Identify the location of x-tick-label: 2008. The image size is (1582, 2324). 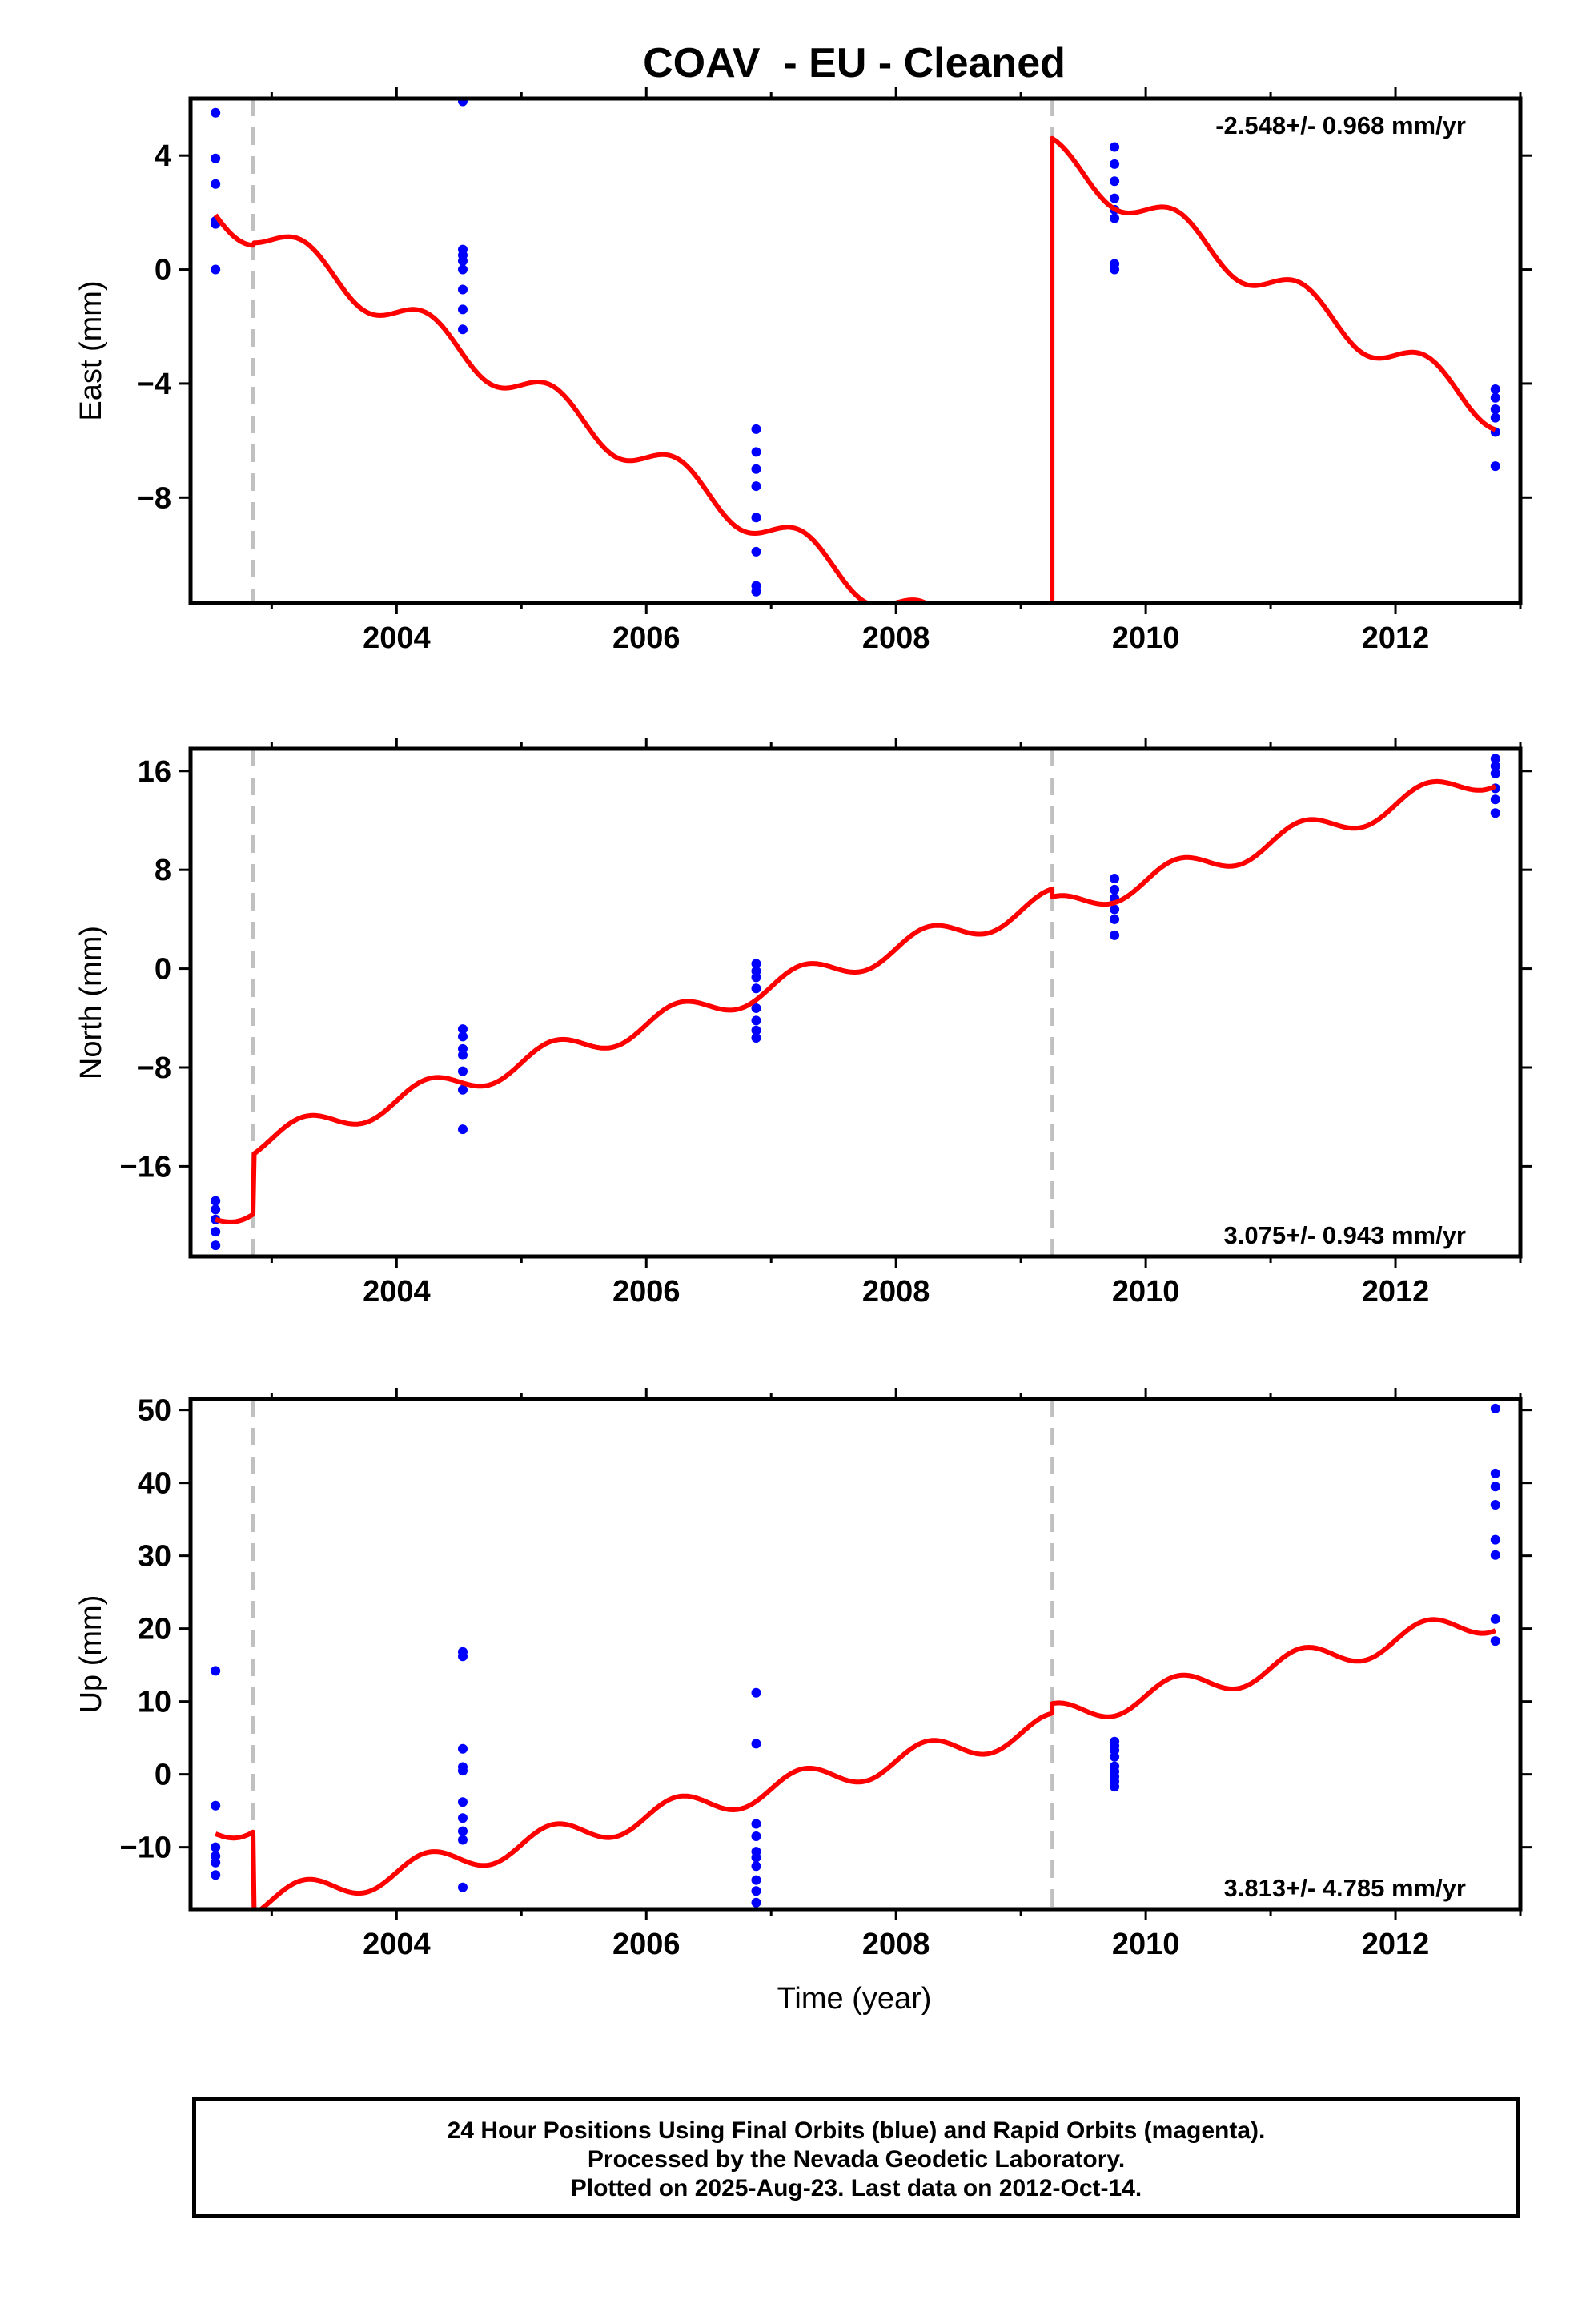
(896, 638).